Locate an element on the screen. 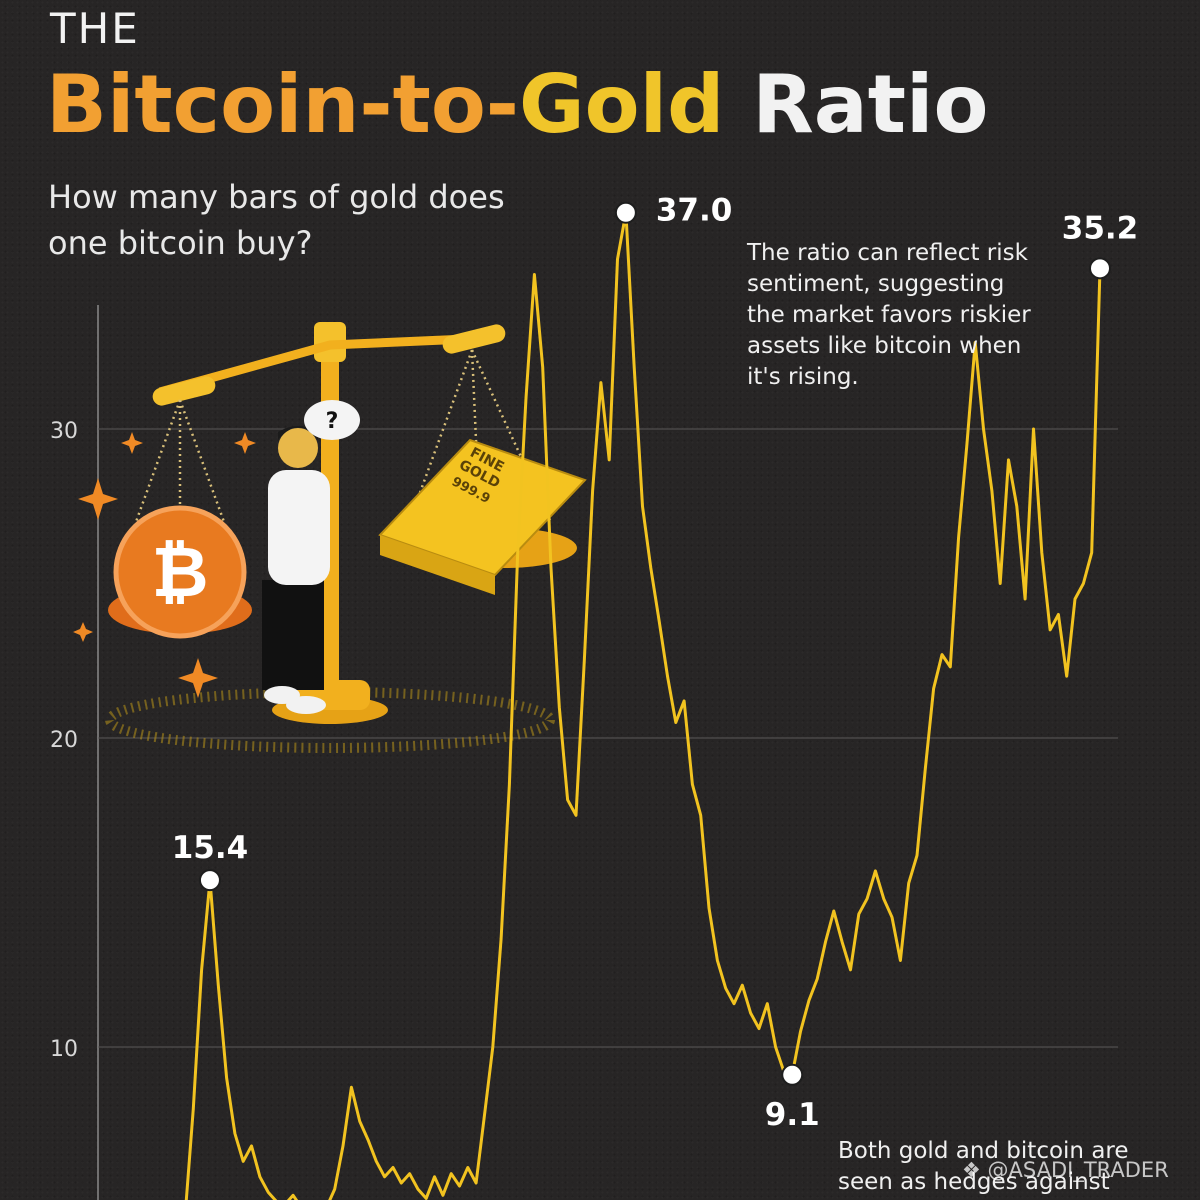  title-kicker: THE is located at coordinates (95, 28).